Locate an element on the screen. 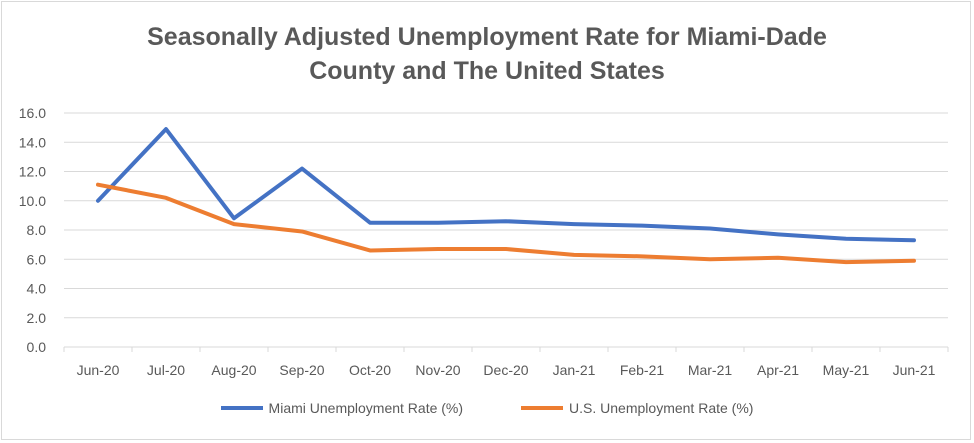 The width and height of the screenshot is (974, 443). legend-label-us: U.S. Unemployment Rate (%) is located at coordinates (661, 408).